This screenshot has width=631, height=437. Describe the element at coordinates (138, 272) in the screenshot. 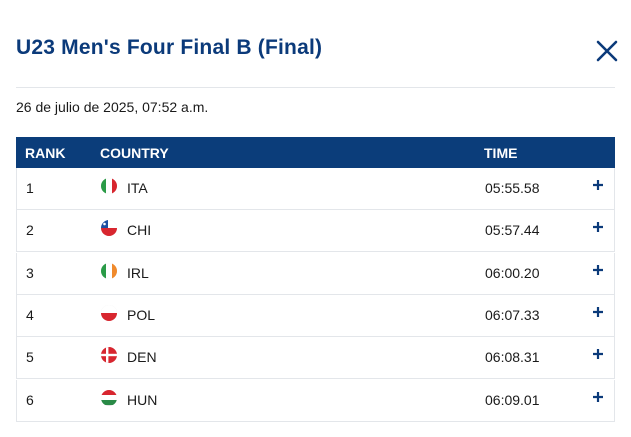

I see `country: IRL` at that location.